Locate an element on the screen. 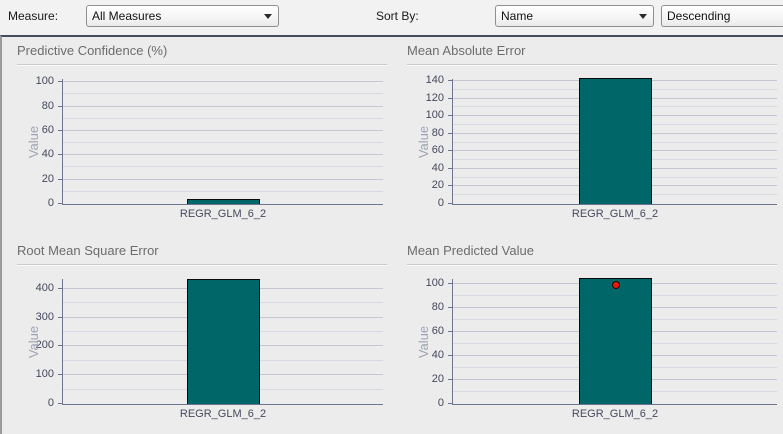 Image resolution: width=783 pixels, height=434 pixels. sort-by-select: Name is located at coordinates (574, 16).